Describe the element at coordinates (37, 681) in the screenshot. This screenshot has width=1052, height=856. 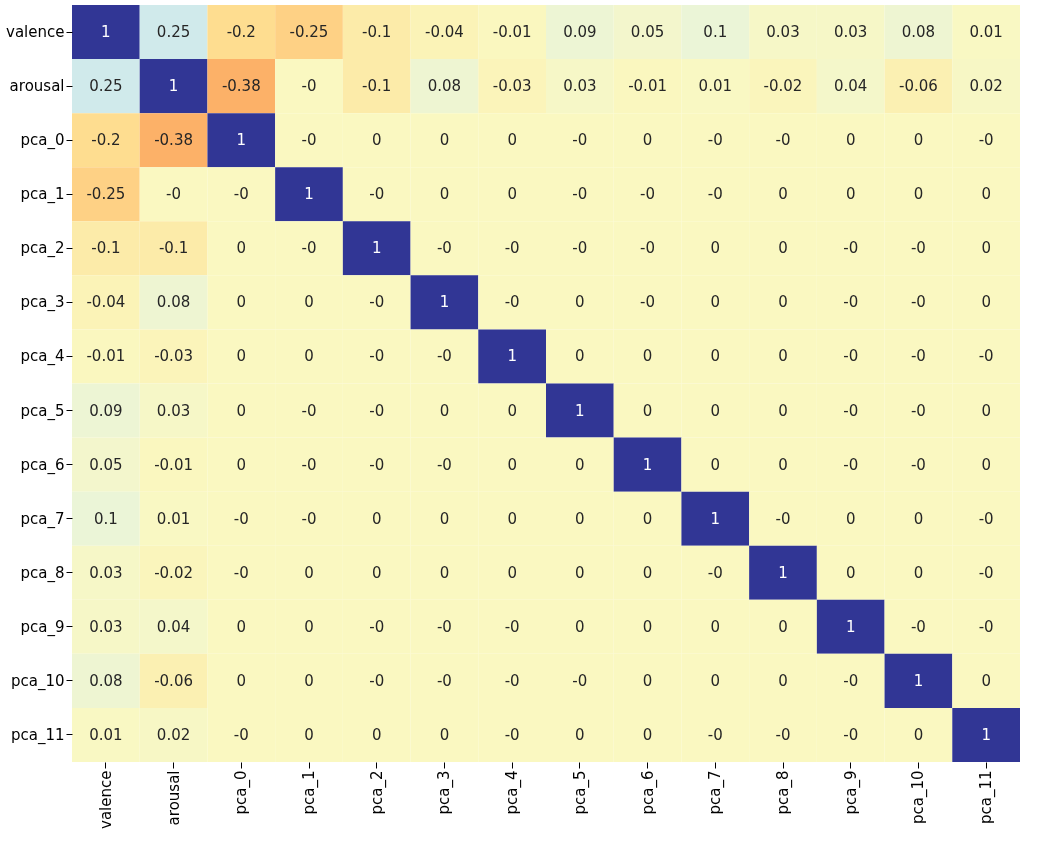
I see `y-tick-label: pca_10` at that location.